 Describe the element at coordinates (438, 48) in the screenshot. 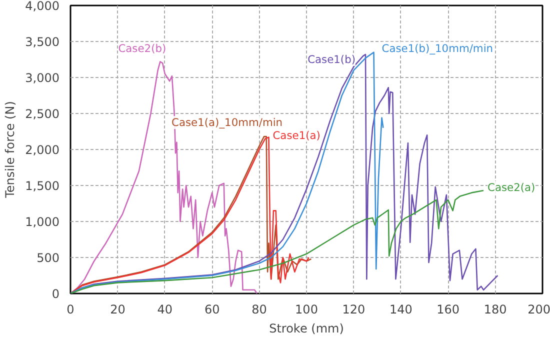

I see `series-label: Case1(b)_10mm/min` at that location.